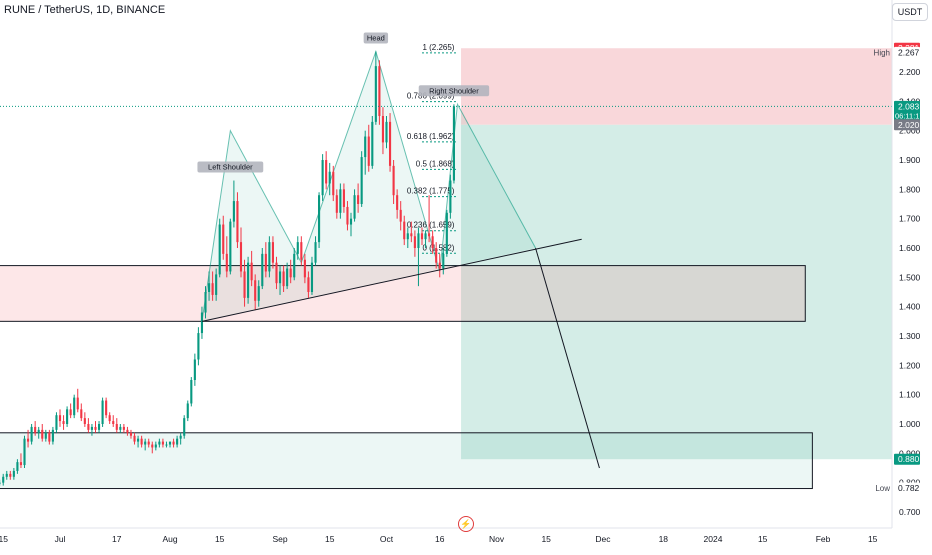  What do you see at coordinates (431, 136) in the screenshot?
I see `fib-level-label: 0.618 (1.962)` at bounding box center [431, 136].